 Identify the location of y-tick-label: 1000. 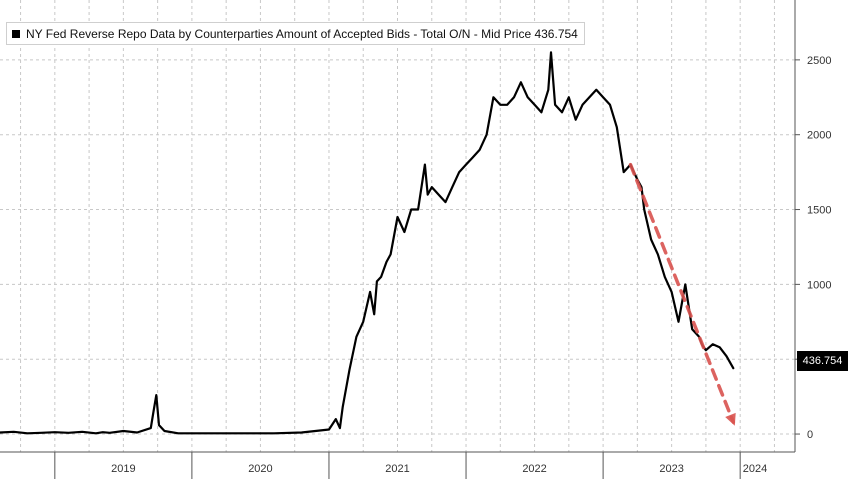
(819, 285).